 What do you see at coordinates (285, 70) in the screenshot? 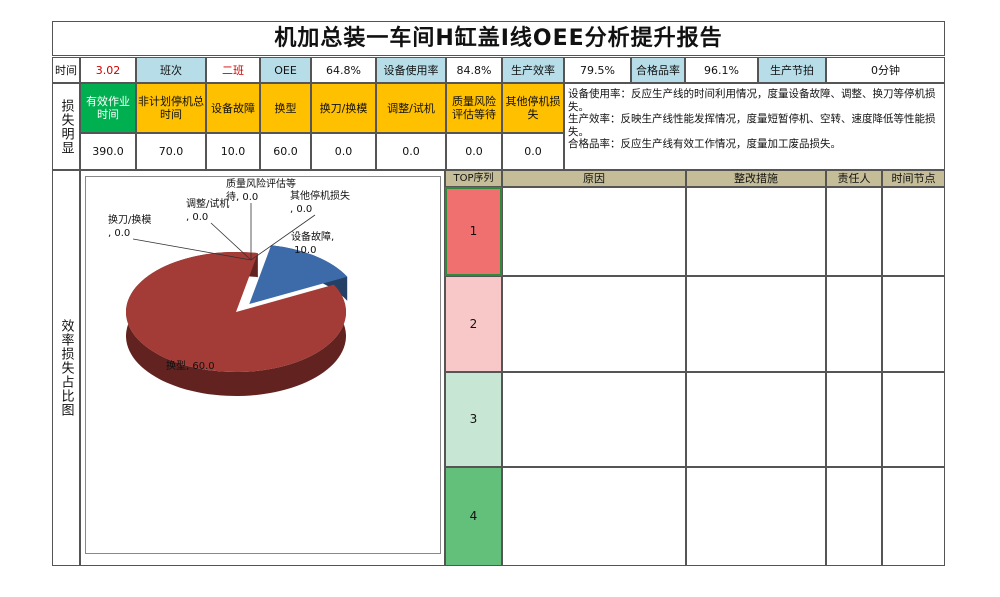
I see `oee-label: OEE` at bounding box center [285, 70].